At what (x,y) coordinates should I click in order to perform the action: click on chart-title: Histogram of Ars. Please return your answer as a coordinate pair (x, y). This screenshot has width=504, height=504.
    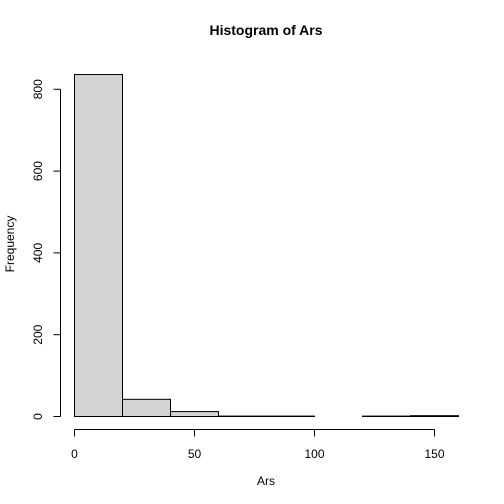
    Looking at the image, I should click on (265, 30).